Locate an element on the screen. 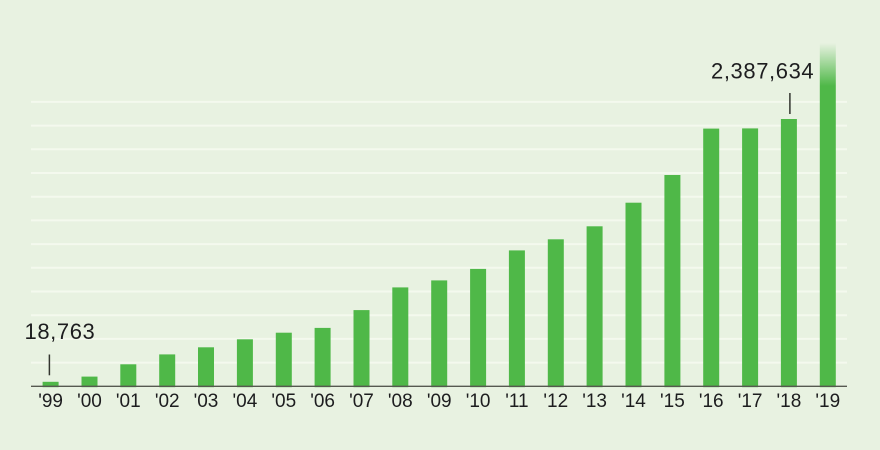  svg-text: '06 is located at coordinates (322, 401).